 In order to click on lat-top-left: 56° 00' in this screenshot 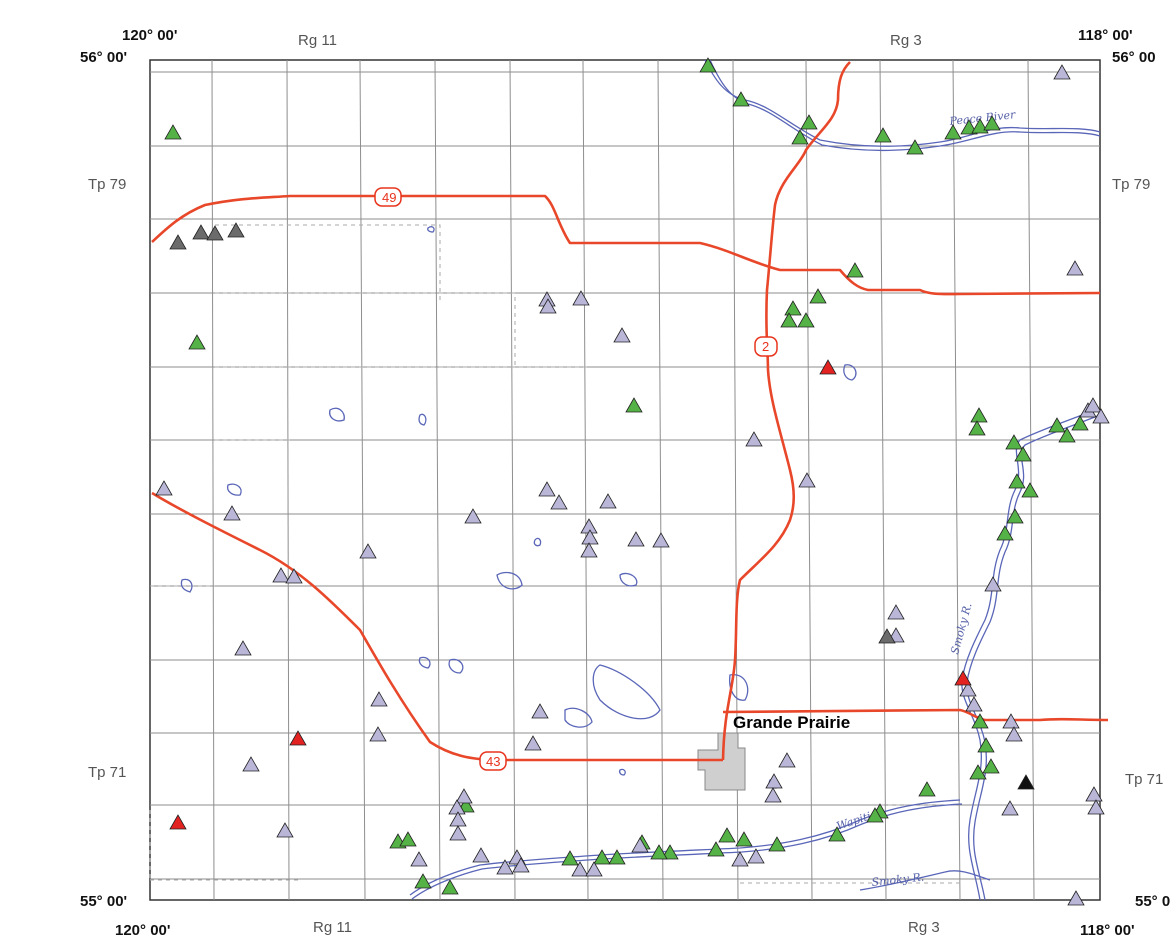, I will do `click(103, 57)`.